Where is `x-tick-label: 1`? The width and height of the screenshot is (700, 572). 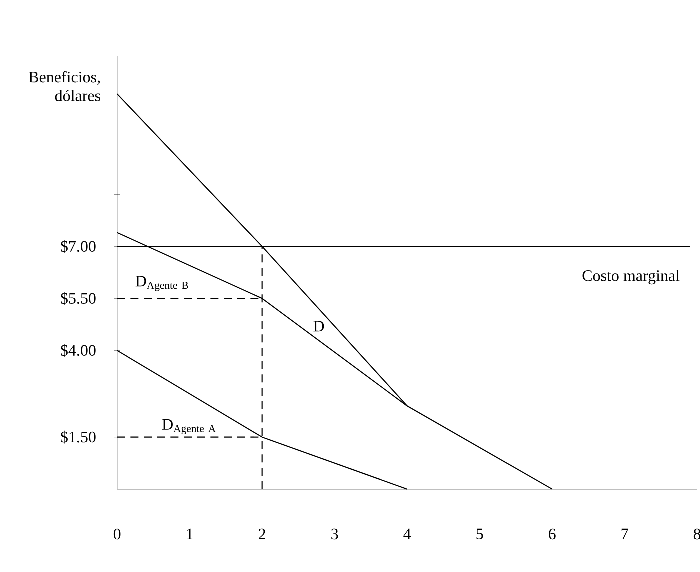
x-tick-label: 1 is located at coordinates (190, 534).